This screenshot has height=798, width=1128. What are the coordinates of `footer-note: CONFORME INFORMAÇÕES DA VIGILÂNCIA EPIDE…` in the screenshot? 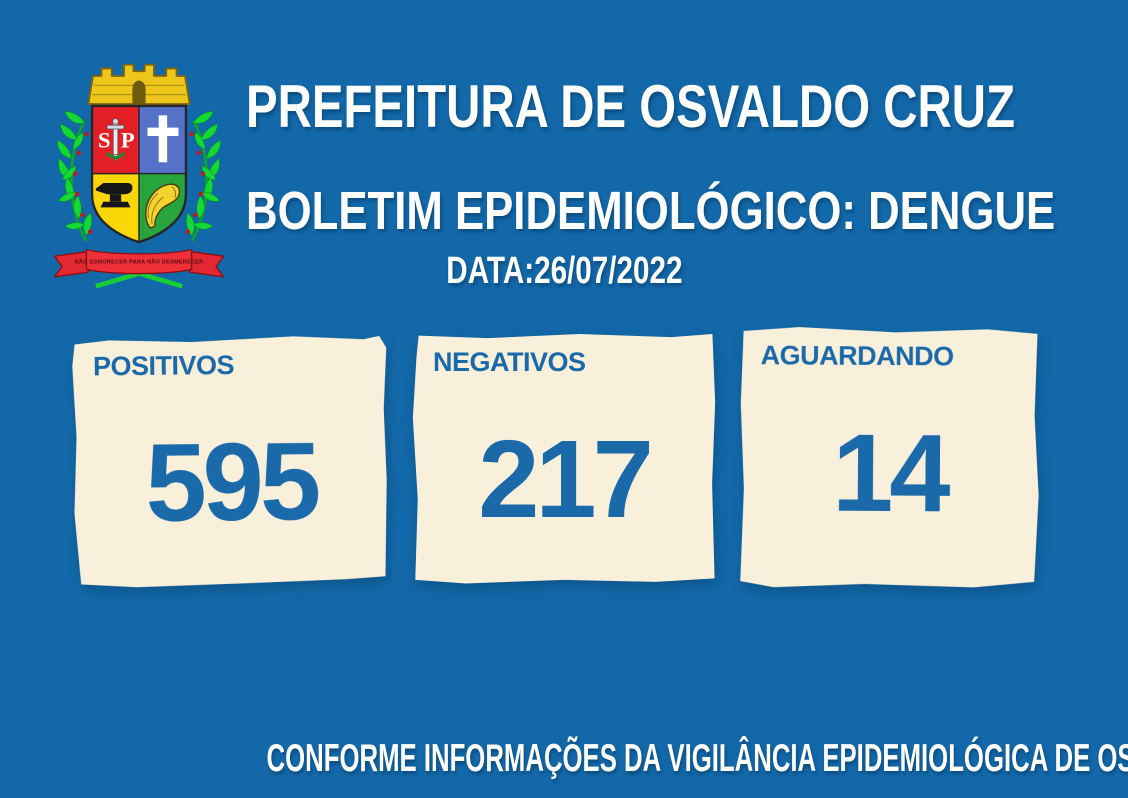 It's located at (564, 758).